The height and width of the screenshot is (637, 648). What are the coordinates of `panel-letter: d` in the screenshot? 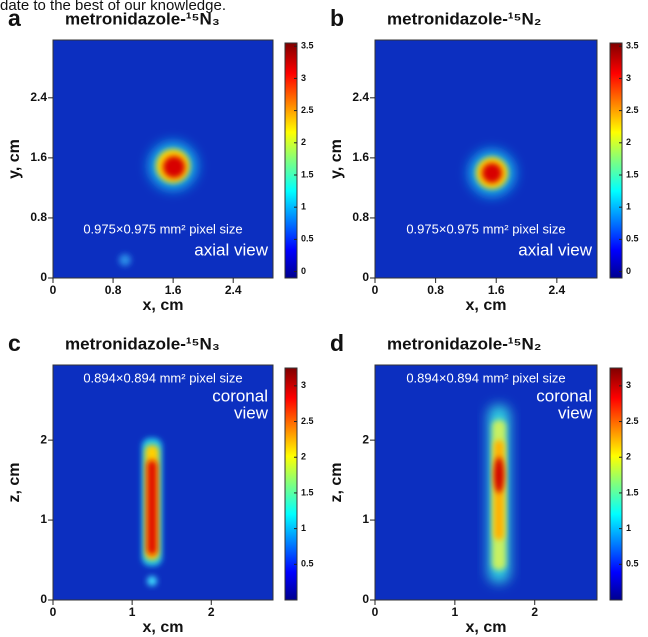 It's located at (337, 343).